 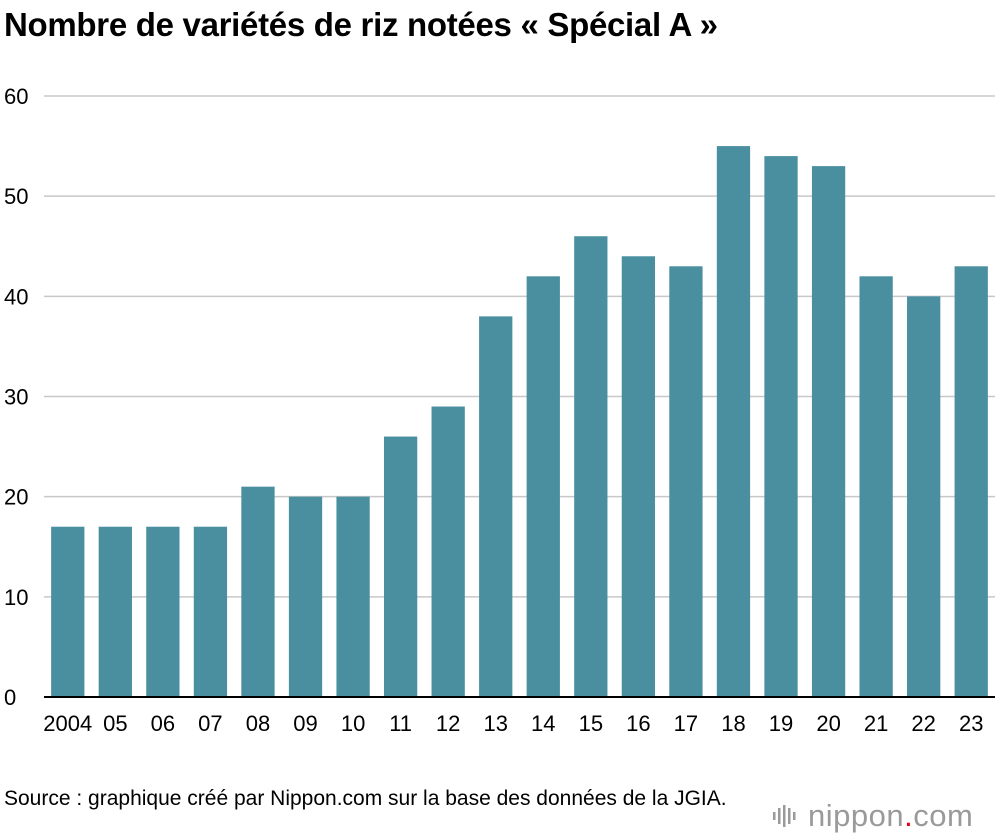 I want to click on x-tick-label: 15, so click(x=591, y=723).